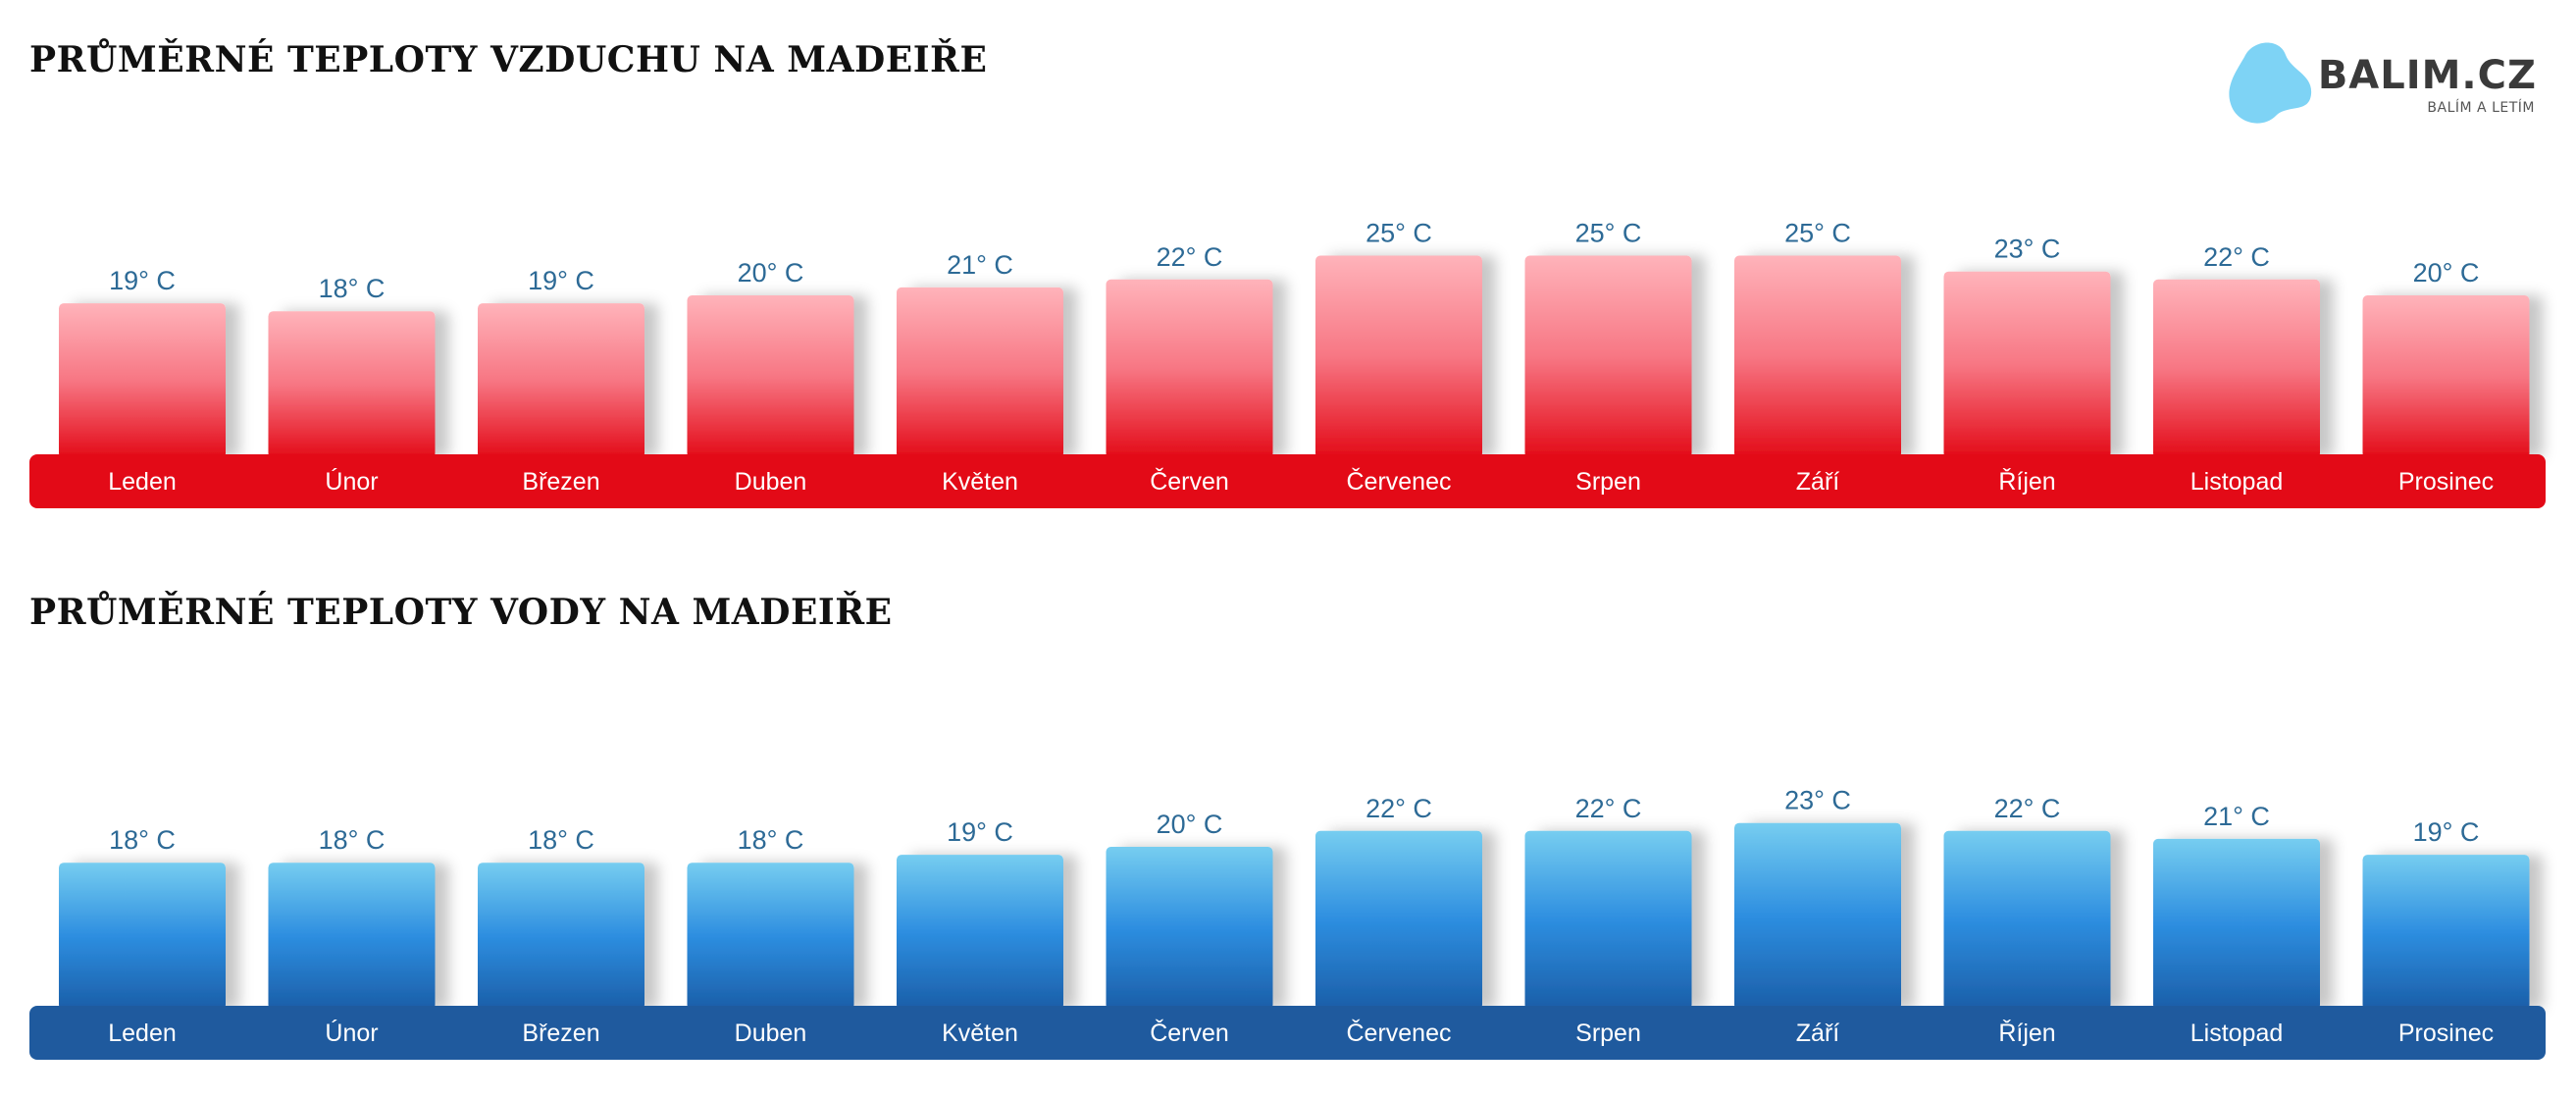  What do you see at coordinates (2427, 75) in the screenshot?
I see `logo-wordmark: BALIM.CZ` at bounding box center [2427, 75].